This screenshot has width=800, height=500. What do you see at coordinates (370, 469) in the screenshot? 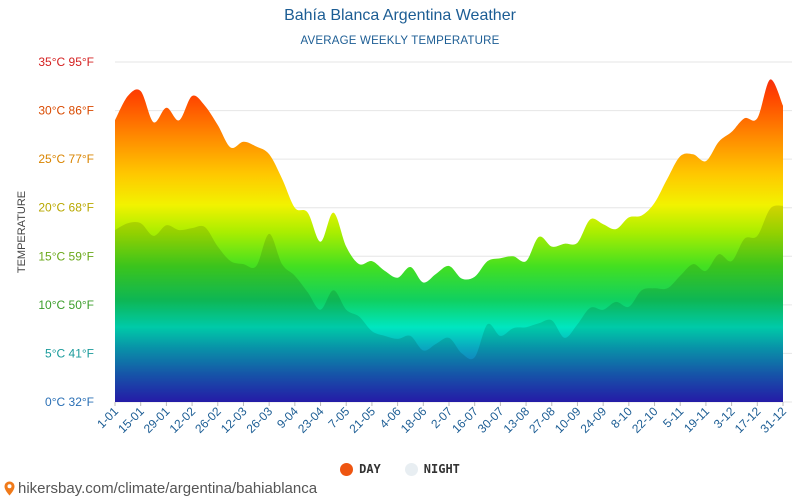
I see `legend-label-day: DAY` at bounding box center [370, 469].